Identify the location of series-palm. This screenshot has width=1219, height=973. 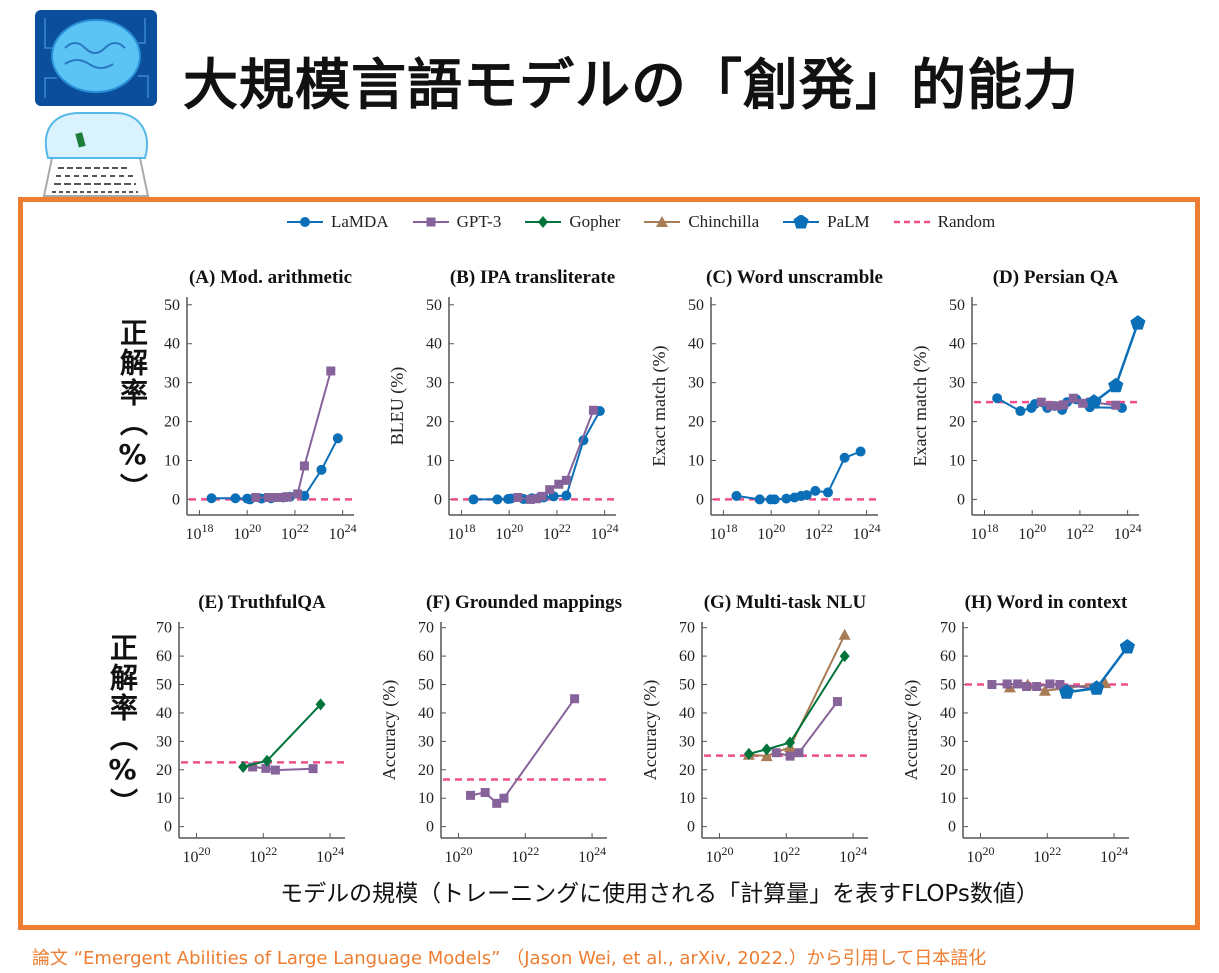
(1116, 362).